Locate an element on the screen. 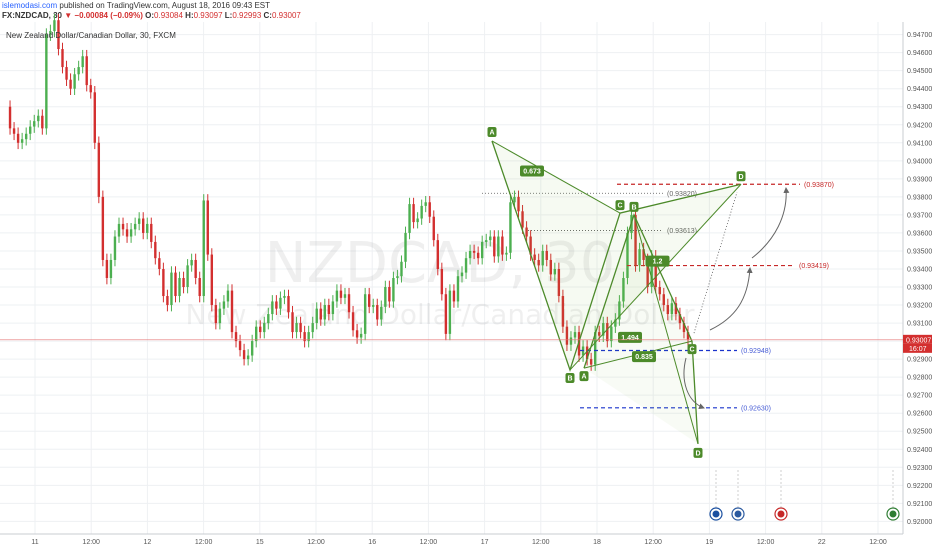 Image resolution: width=932 pixels, height=550 pixels. ratio-label: 1.2 is located at coordinates (658, 262).